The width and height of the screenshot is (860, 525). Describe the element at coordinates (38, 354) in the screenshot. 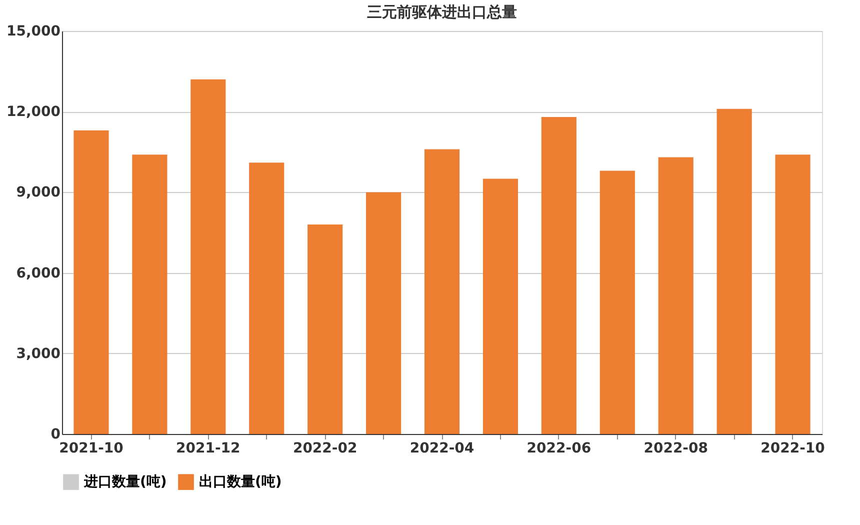

I see `y-tick-label: 3,000` at that location.